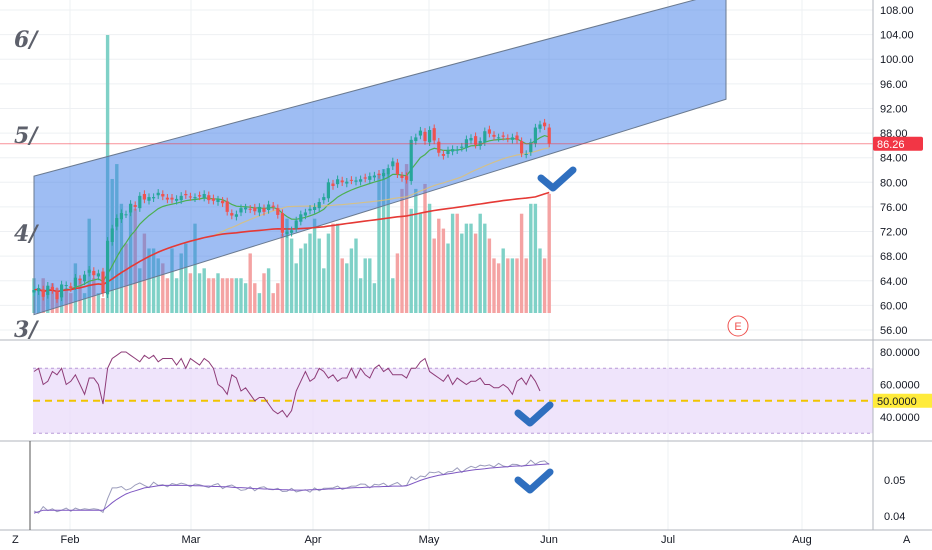  What do you see at coordinates (900, 385) in the screenshot?
I see `rsi-axis: 80.0000 60.0000 40.0000` at bounding box center [900, 385].